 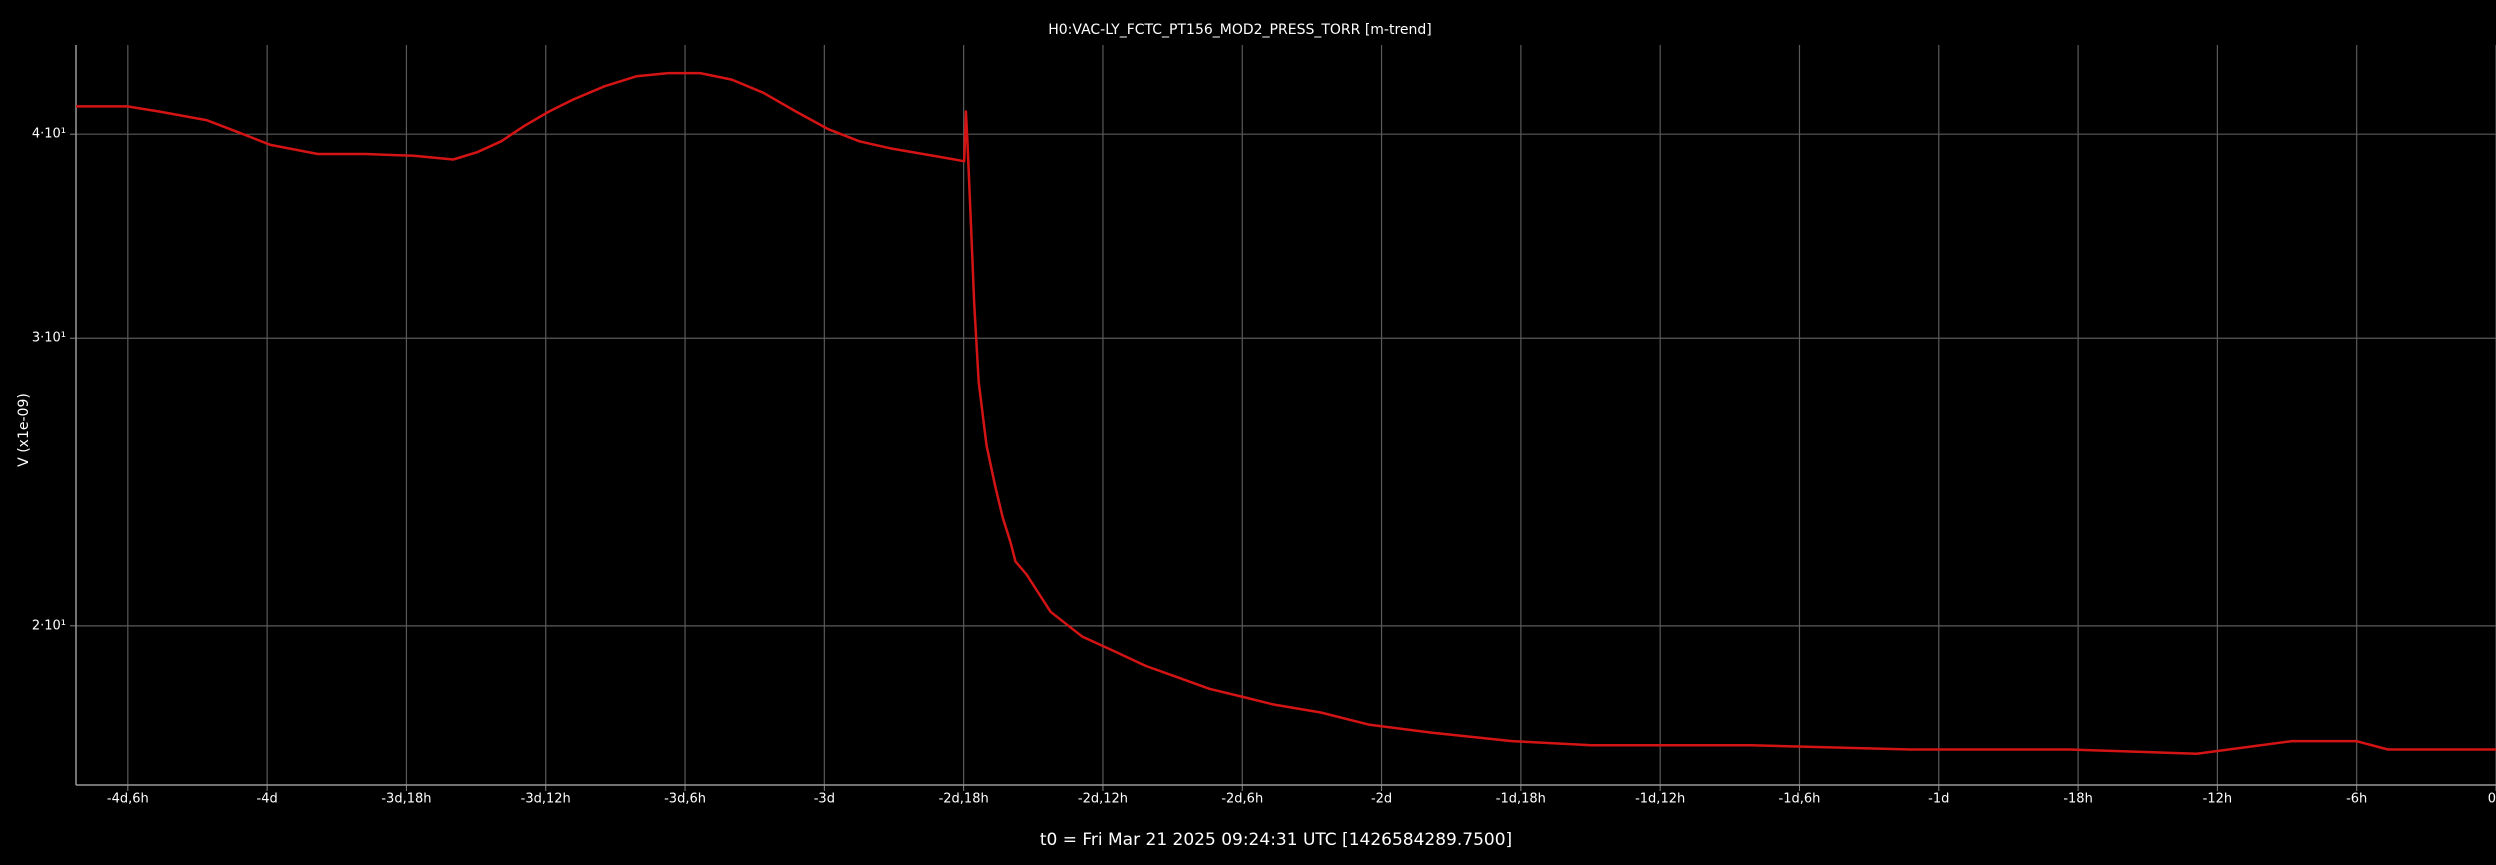 I want to click on x-tick-label: -6h, so click(x=2356, y=799).